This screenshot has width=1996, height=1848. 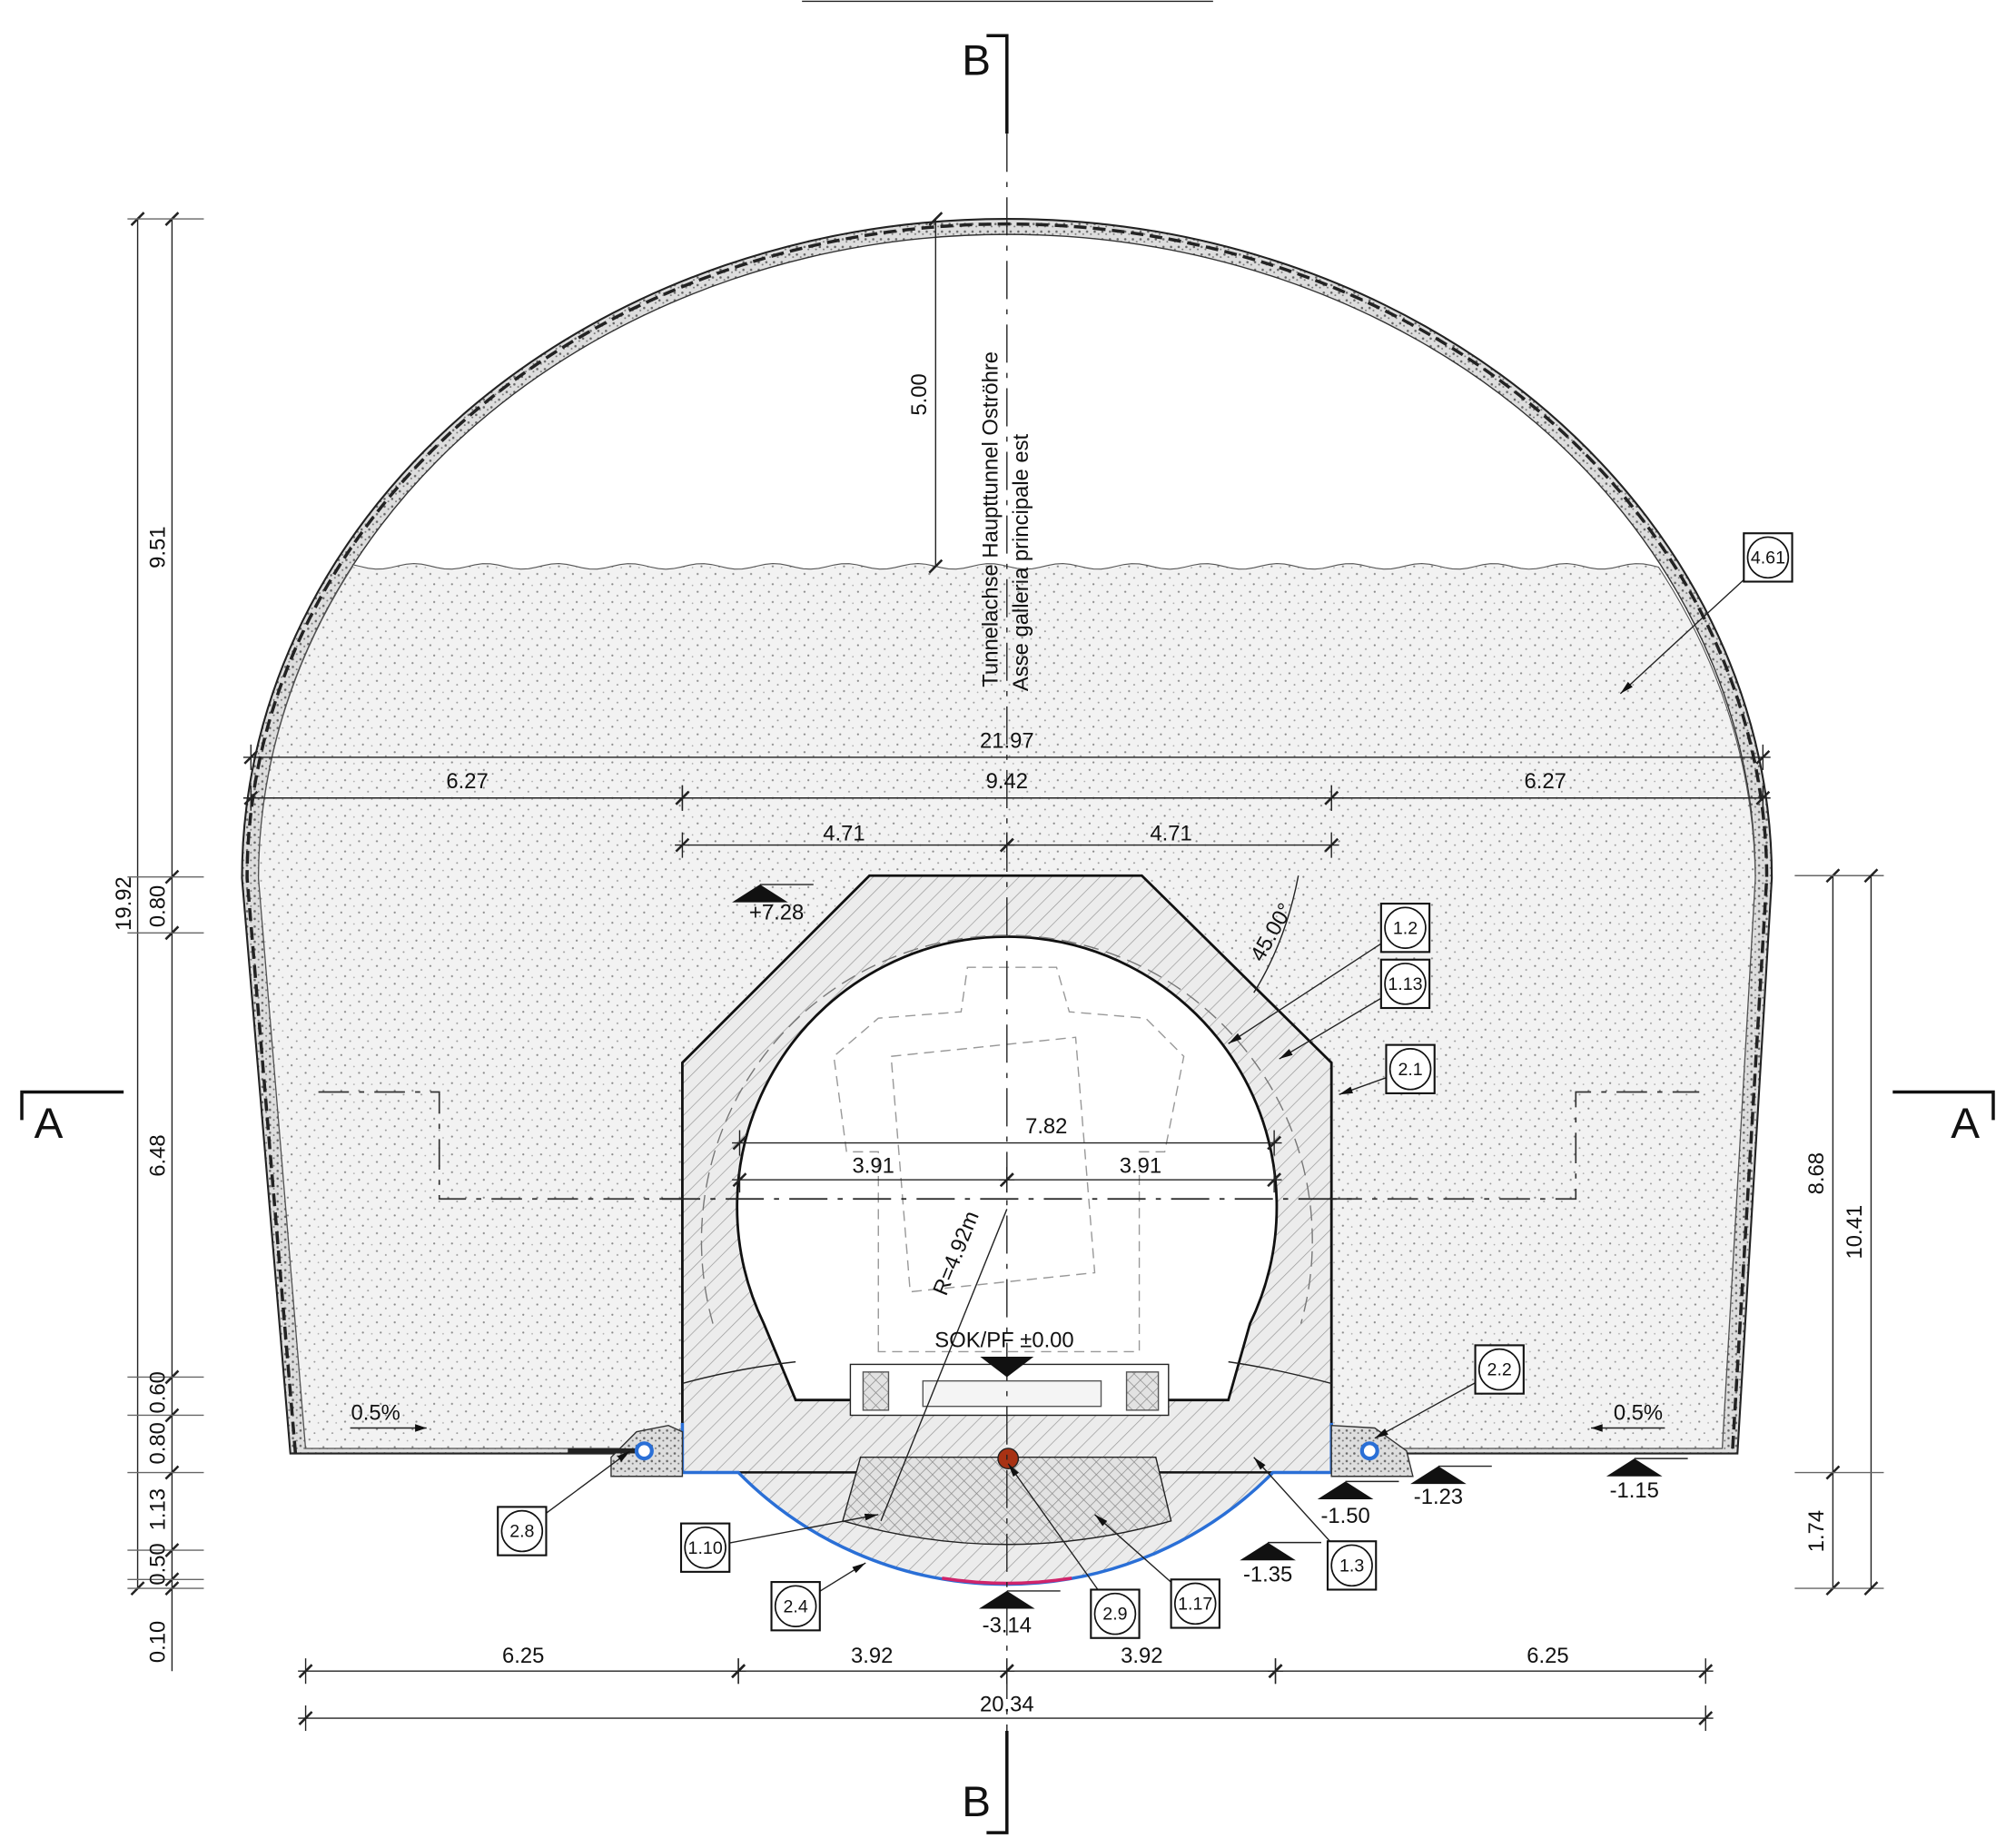 What do you see at coordinates (1855, 1232) in the screenshot?
I see `dimension-text: 10.41` at bounding box center [1855, 1232].